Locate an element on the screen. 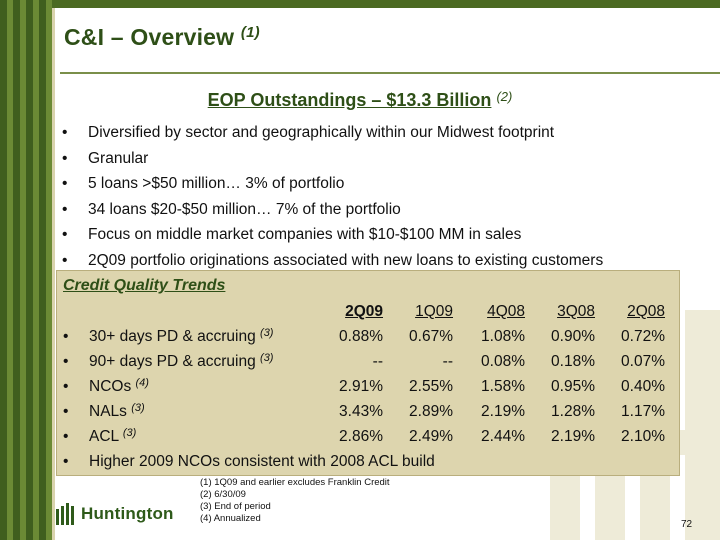 The height and width of the screenshot is (540, 720). table-cell: 2.10% is located at coordinates (643, 436).